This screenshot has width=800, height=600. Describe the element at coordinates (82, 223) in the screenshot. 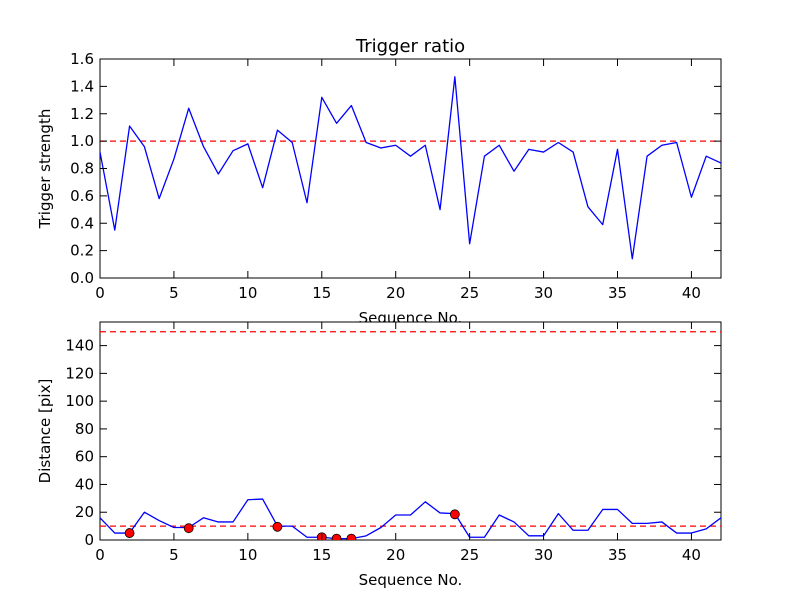

I see `y-tick-label: 0.4` at that location.